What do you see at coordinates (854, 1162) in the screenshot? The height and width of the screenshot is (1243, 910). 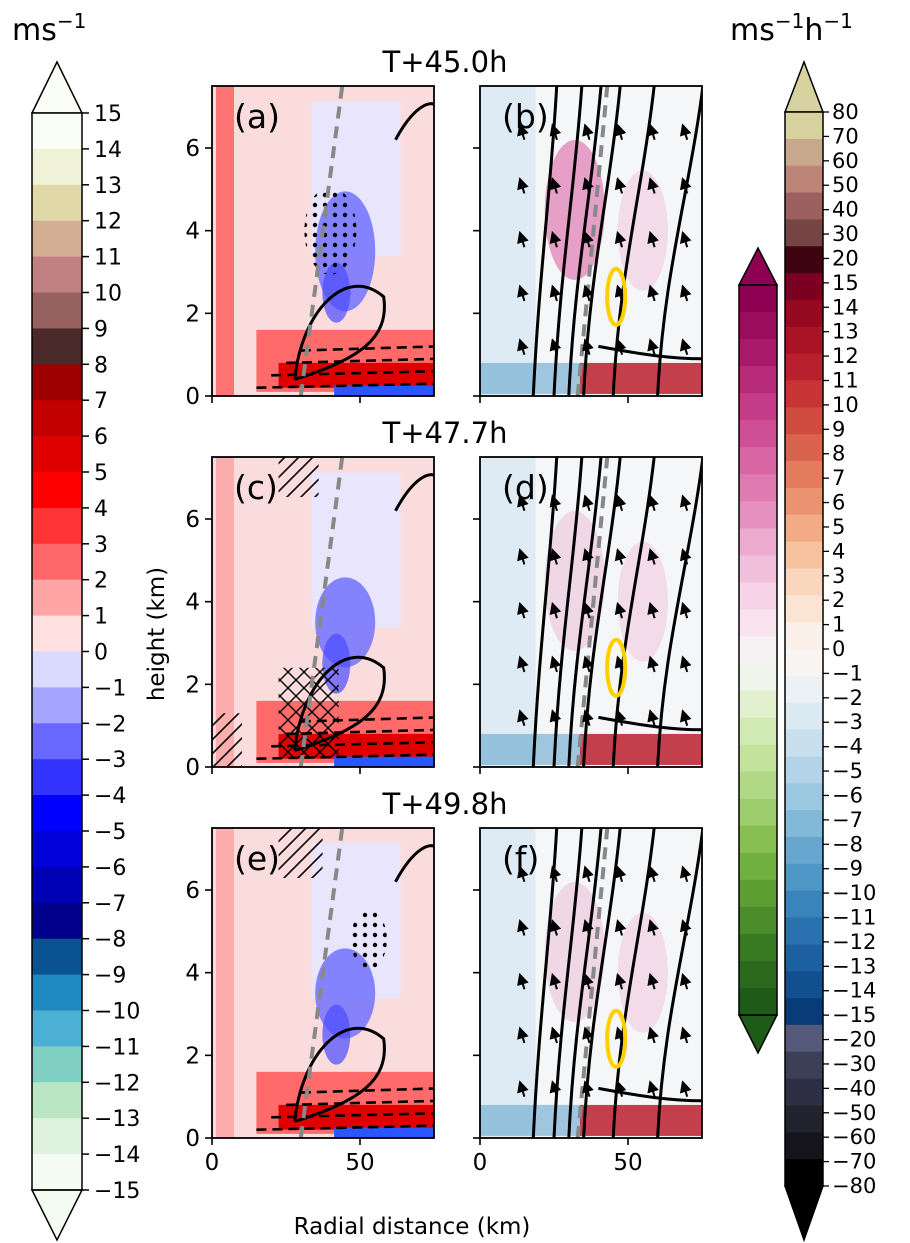 I see `right-colorbar-tick-label: −70` at bounding box center [854, 1162].